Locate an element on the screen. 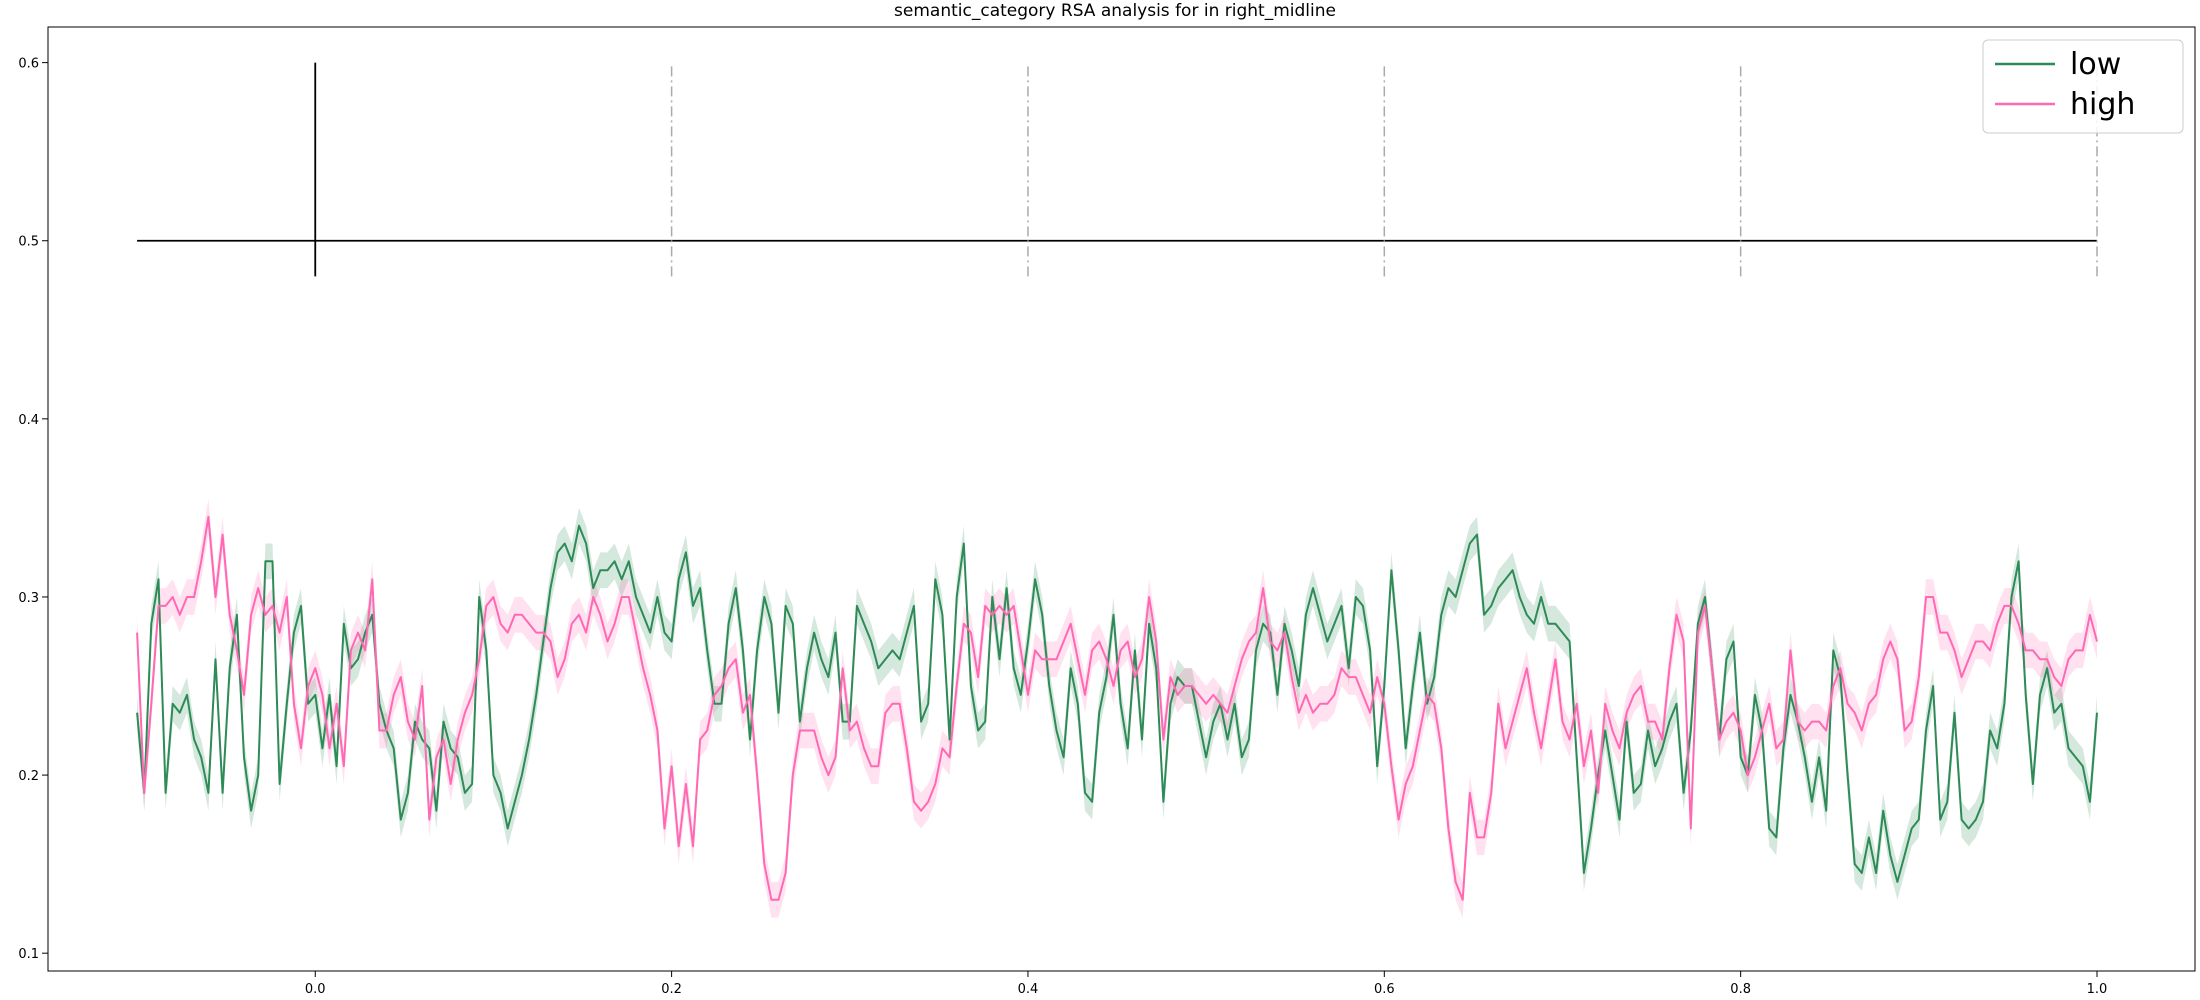  x-tick-label: 0.6 is located at coordinates (1384, 989).